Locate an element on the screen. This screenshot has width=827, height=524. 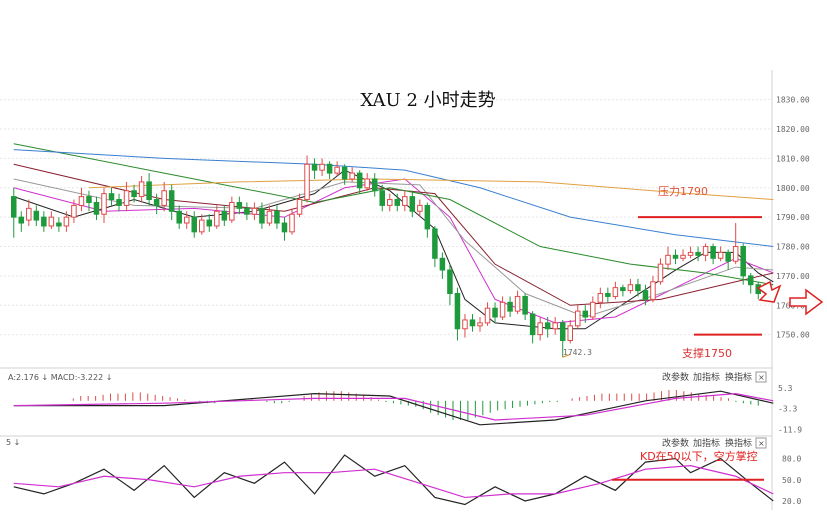
macd-tick-label: -3.3 is located at coordinates (787, 409).